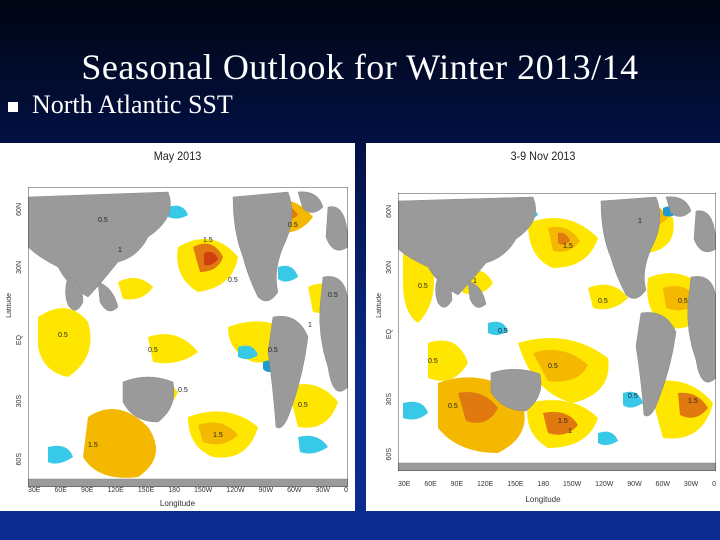 The width and height of the screenshot is (720, 540). Describe the element at coordinates (360, 67) in the screenshot. I see `slide-title: Seasonal Outlook for Winter 2013/14` at that location.